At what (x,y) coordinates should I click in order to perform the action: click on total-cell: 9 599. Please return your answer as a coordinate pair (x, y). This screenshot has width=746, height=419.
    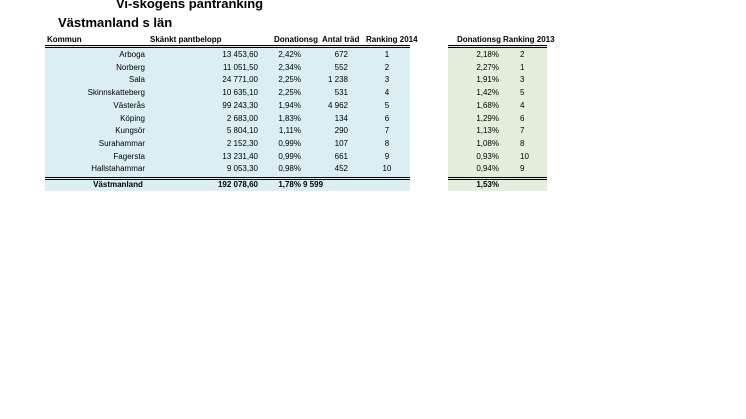
    Looking at the image, I should click on (313, 184).